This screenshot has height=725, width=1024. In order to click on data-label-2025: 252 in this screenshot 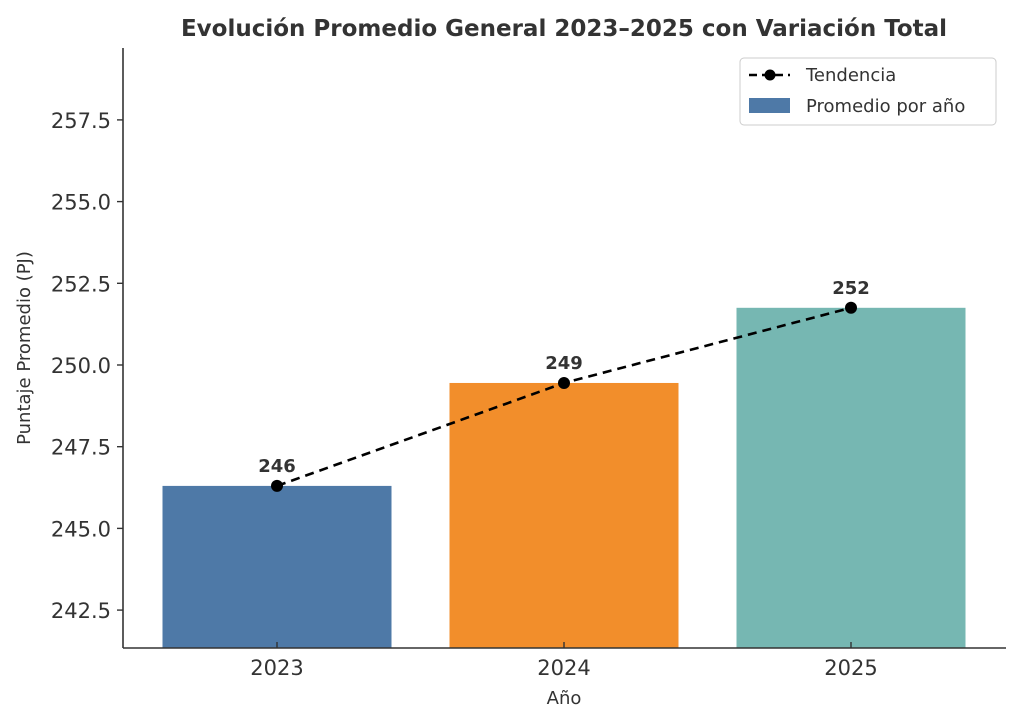, I will do `click(851, 288)`.